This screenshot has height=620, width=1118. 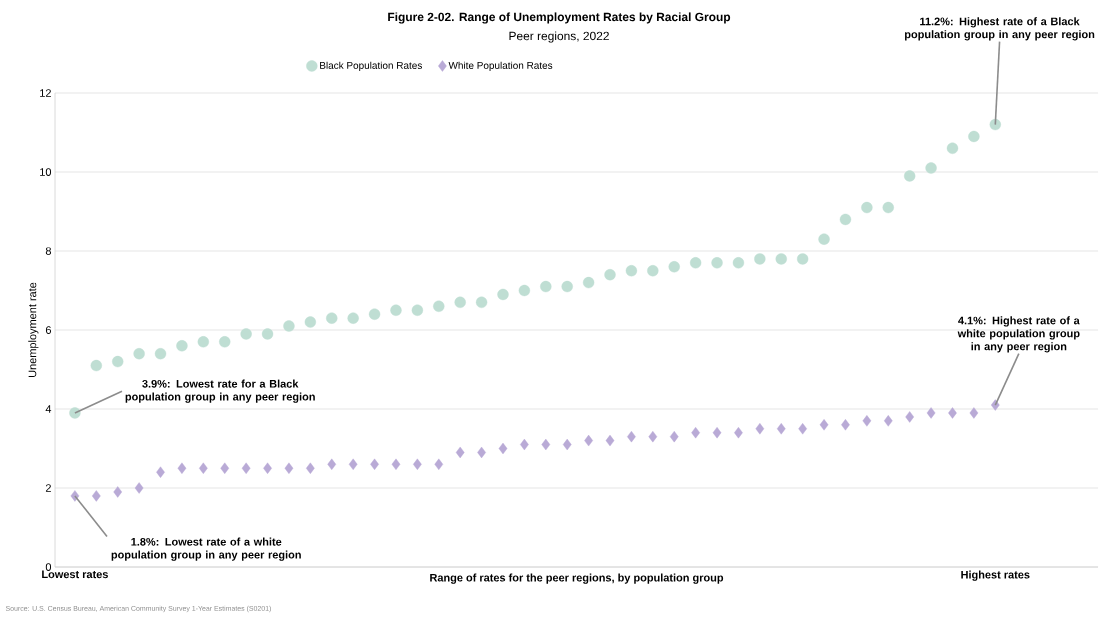 What do you see at coordinates (1018, 334) in the screenshot?
I see `annotation: 4.1%: Highest rate of a white population group in any peer region` at bounding box center [1018, 334].